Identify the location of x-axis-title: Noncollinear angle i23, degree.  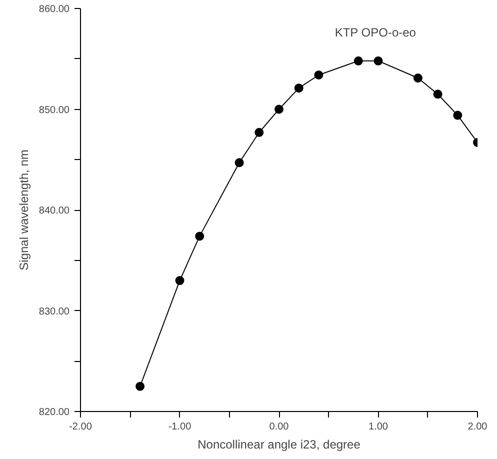
(279, 445).